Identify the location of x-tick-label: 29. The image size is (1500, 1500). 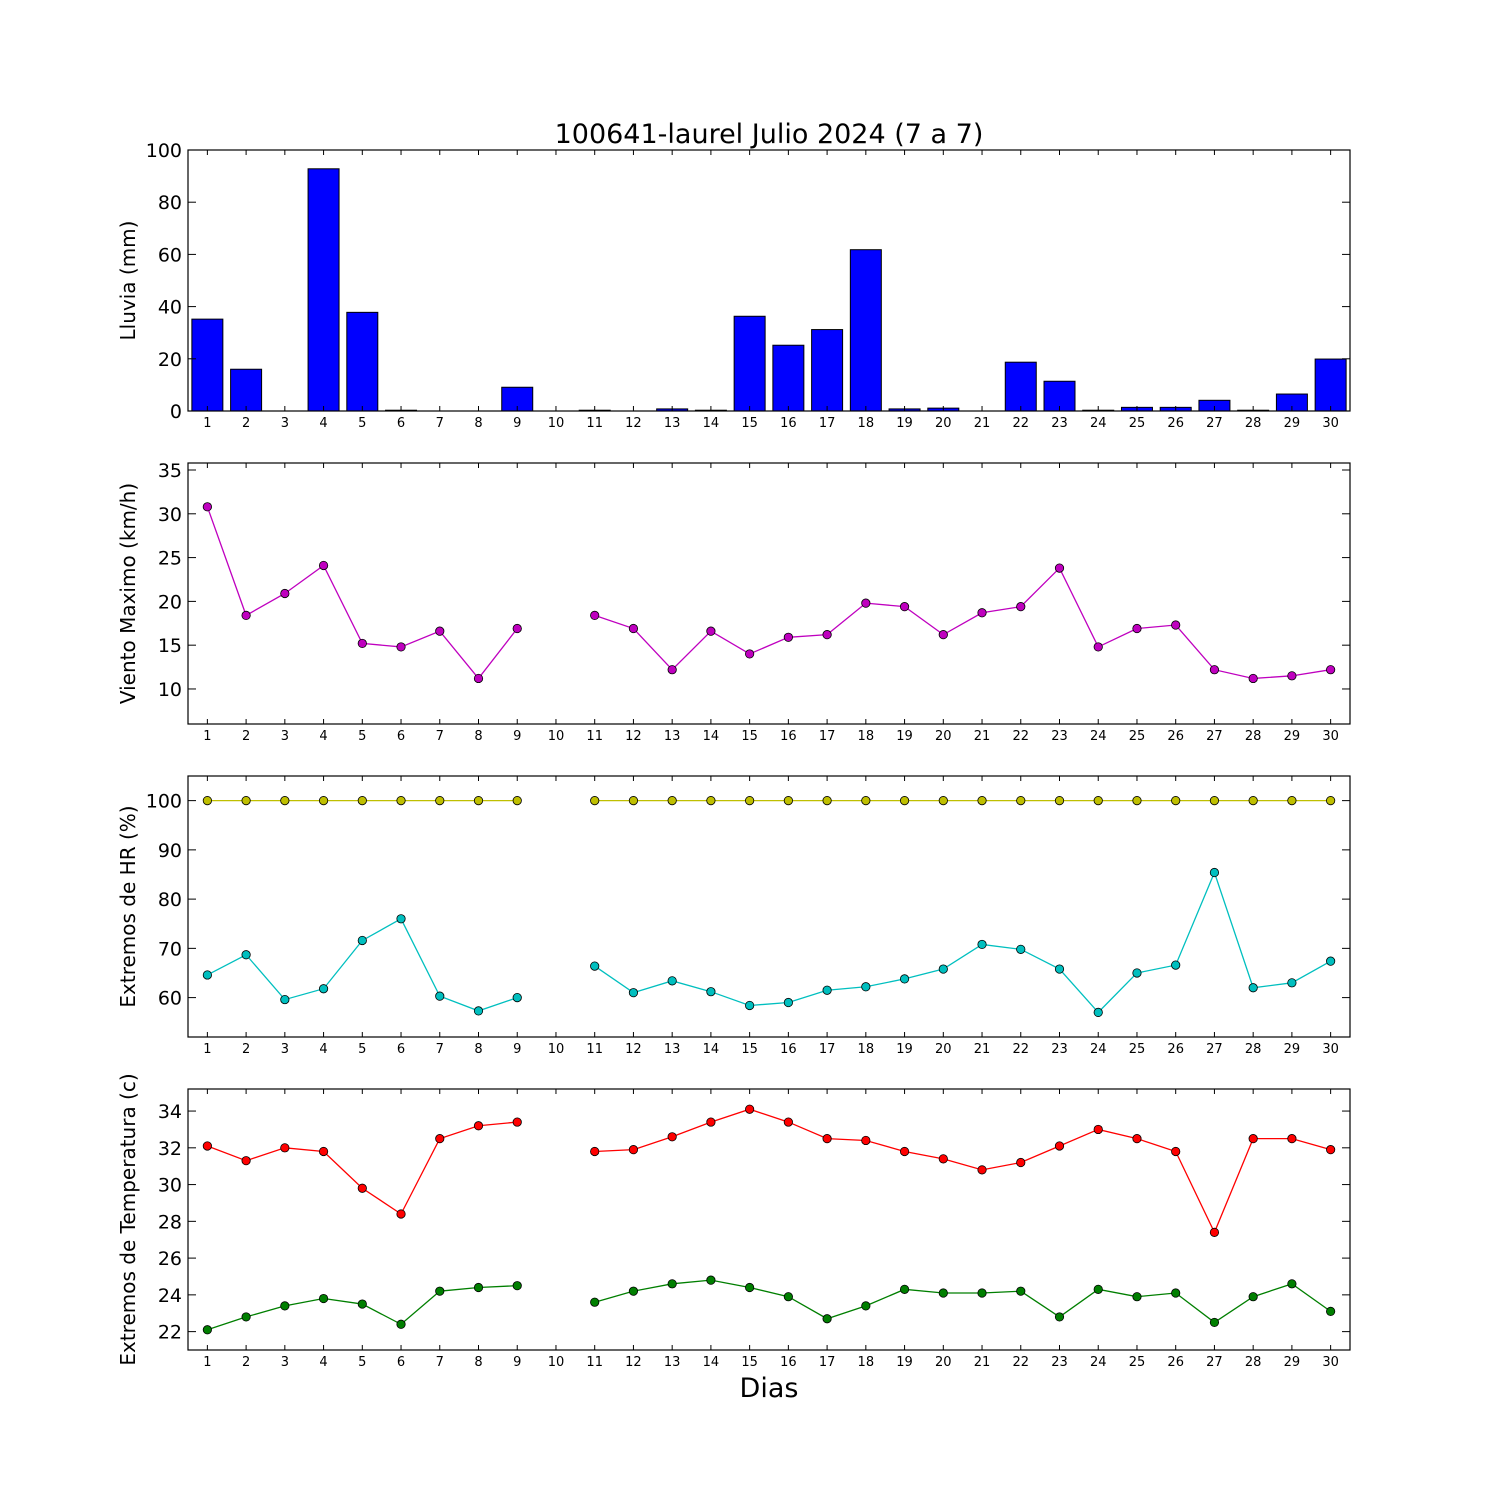
(1292, 423).